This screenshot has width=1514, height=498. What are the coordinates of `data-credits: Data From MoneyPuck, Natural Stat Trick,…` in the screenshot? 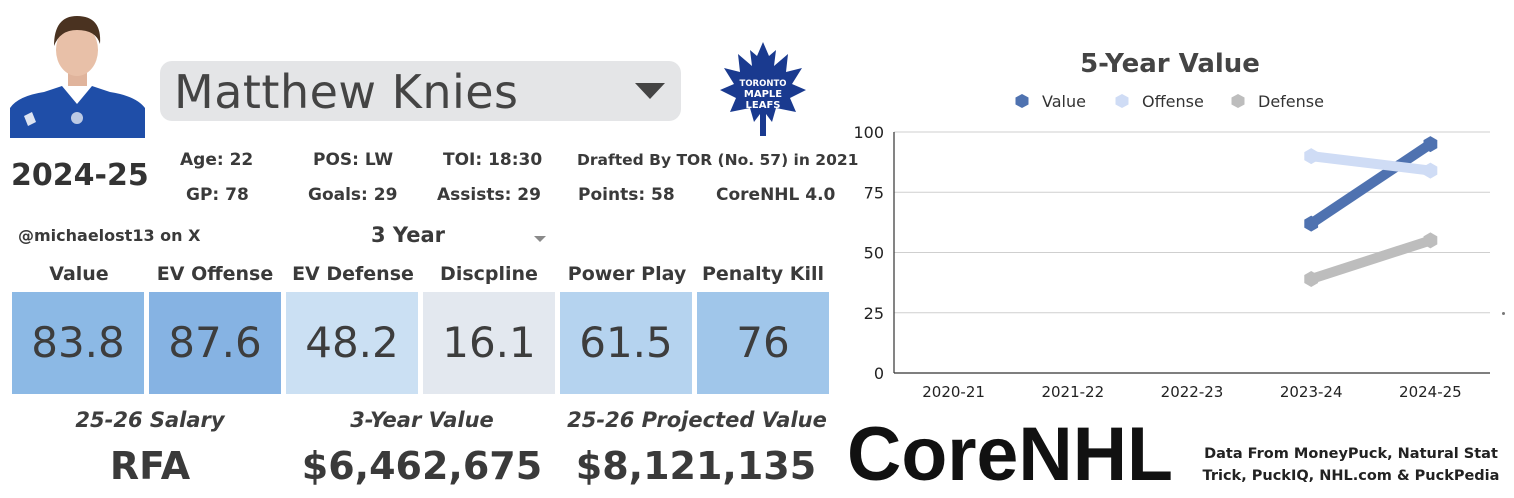 It's located at (1351, 465).